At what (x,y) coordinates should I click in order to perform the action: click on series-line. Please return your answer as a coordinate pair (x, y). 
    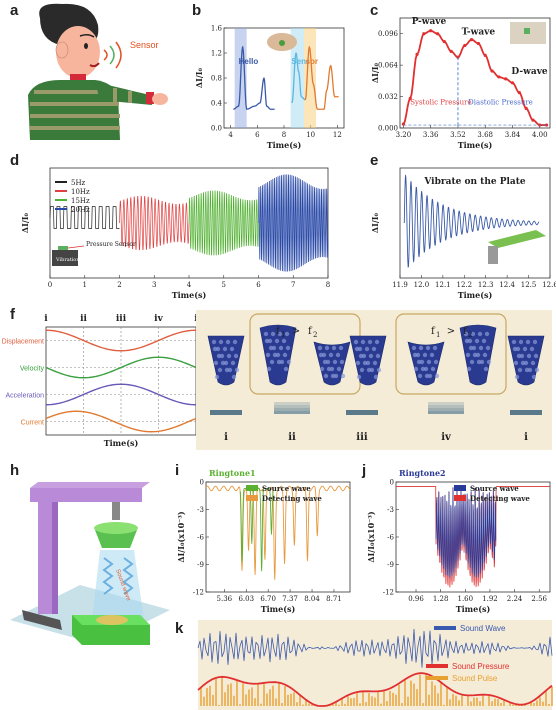
    Looking at the image, I should click on (321, 78).